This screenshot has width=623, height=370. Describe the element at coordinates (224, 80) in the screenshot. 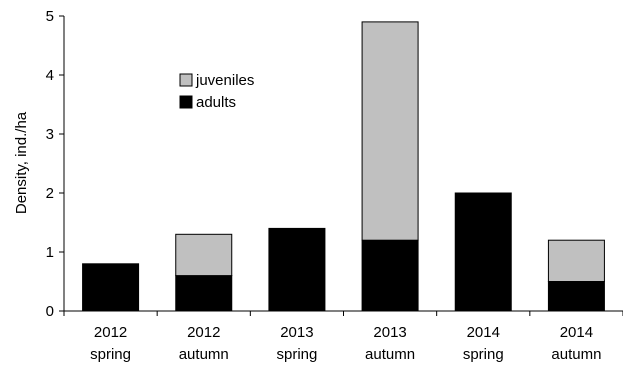

I see `legend-label-juveniles: juveniles` at that location.